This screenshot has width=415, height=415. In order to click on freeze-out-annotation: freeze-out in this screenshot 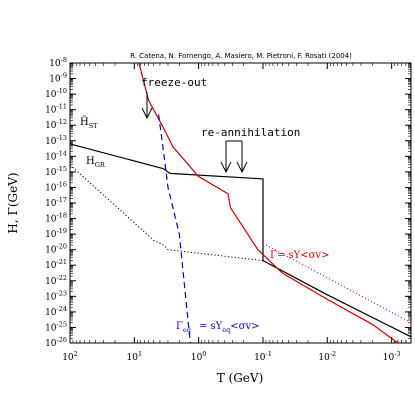, I will do `click(174, 82)`.